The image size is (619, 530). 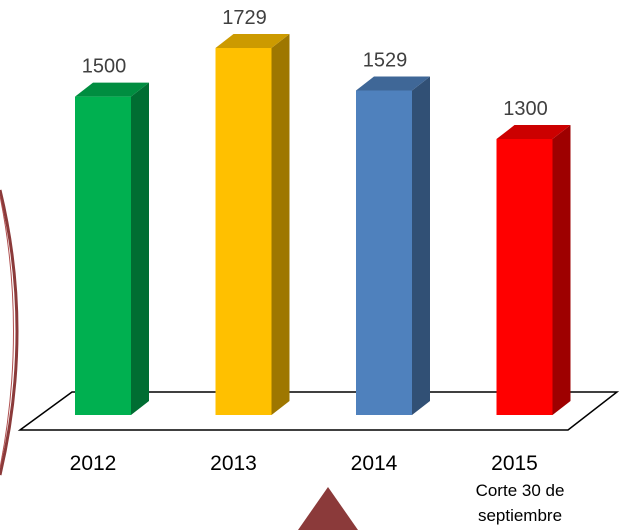 I want to click on decor-arc-inner, so click(x=7, y=332).